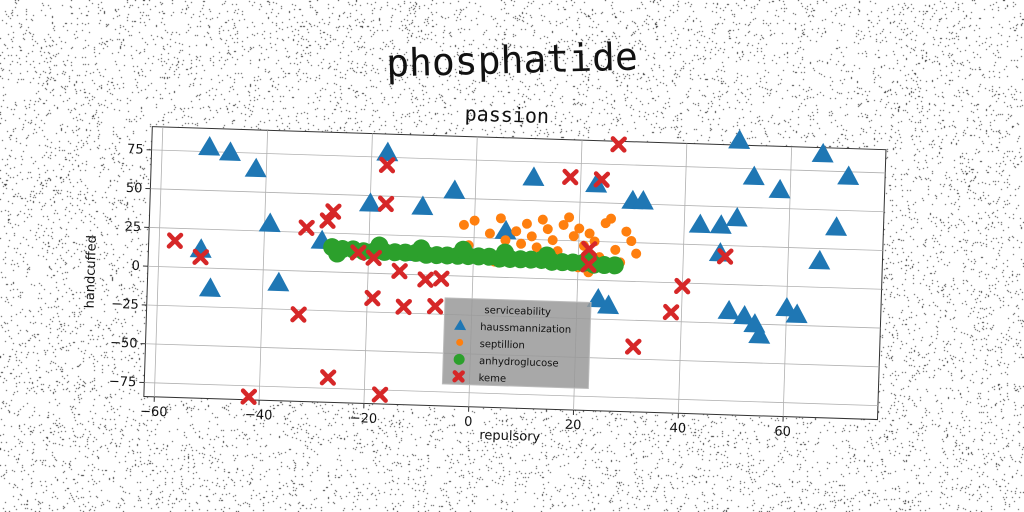  What do you see at coordinates (782, 432) in the screenshot?
I see `x-tick-label: 60` at bounding box center [782, 432].